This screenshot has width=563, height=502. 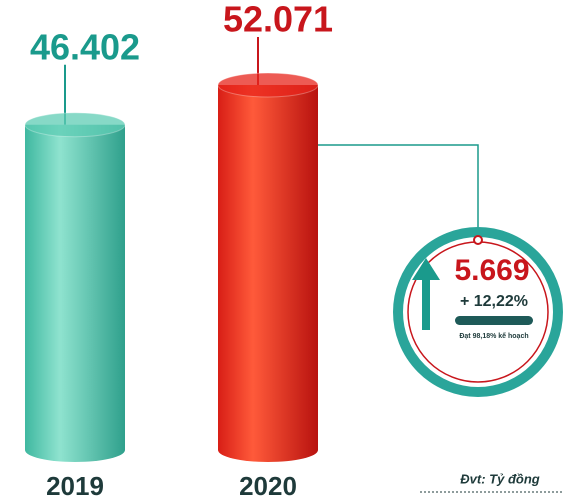 I want to click on up-arrow, so click(x=426, y=294).